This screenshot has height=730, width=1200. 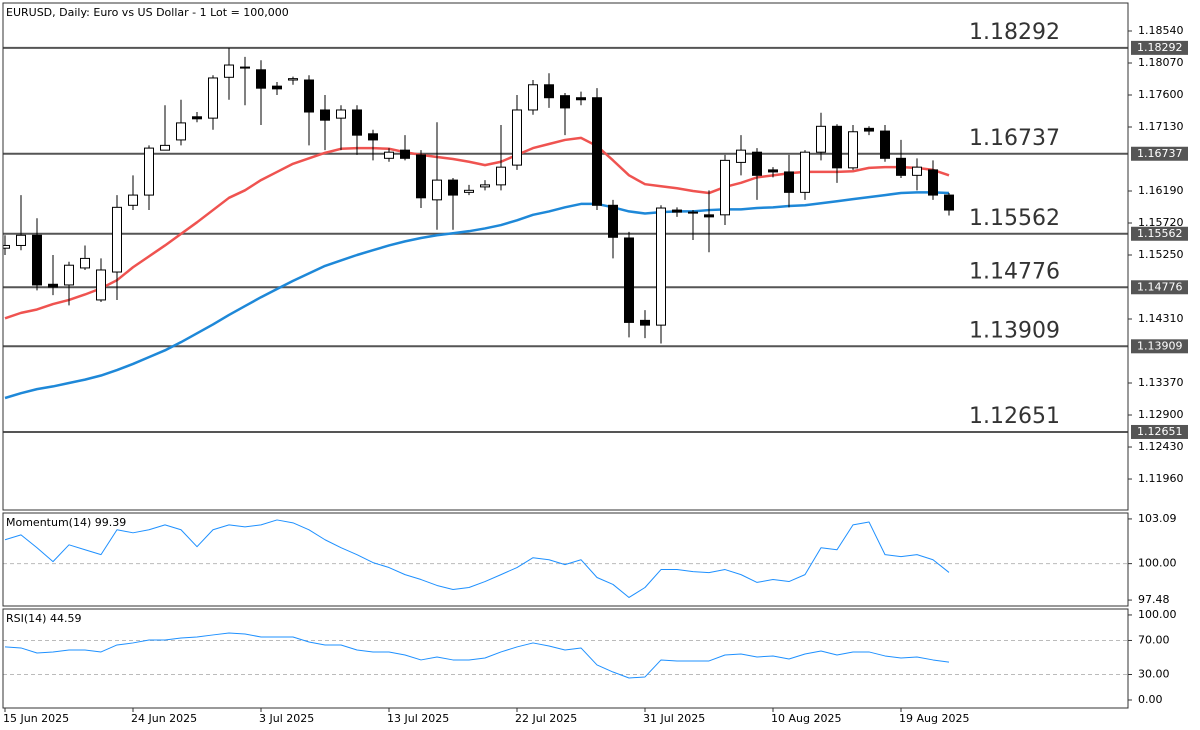 What do you see at coordinates (806, 718) in the screenshot?
I see `x-tick-label: 10 Aug 2025` at bounding box center [806, 718].